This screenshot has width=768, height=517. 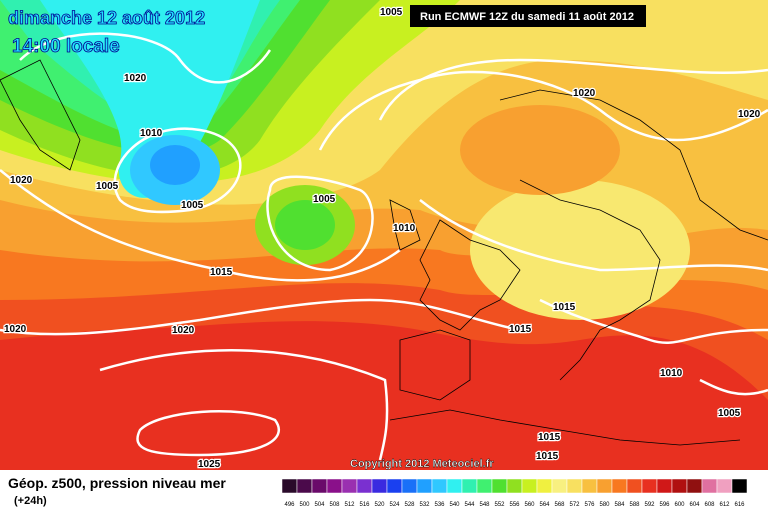 What do you see at coordinates (409, 505) in the screenshot?
I see `scale-label: 528` at bounding box center [409, 505].